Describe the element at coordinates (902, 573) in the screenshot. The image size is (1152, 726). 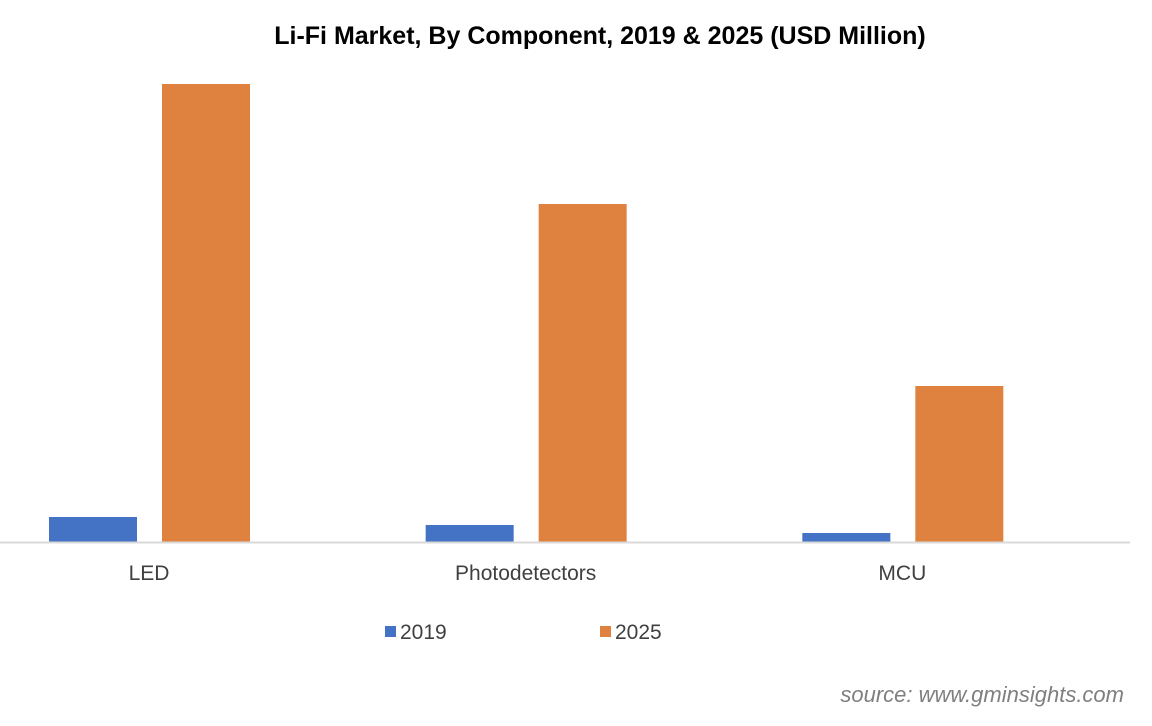
I see `x-tick-label: MCU` at that location.